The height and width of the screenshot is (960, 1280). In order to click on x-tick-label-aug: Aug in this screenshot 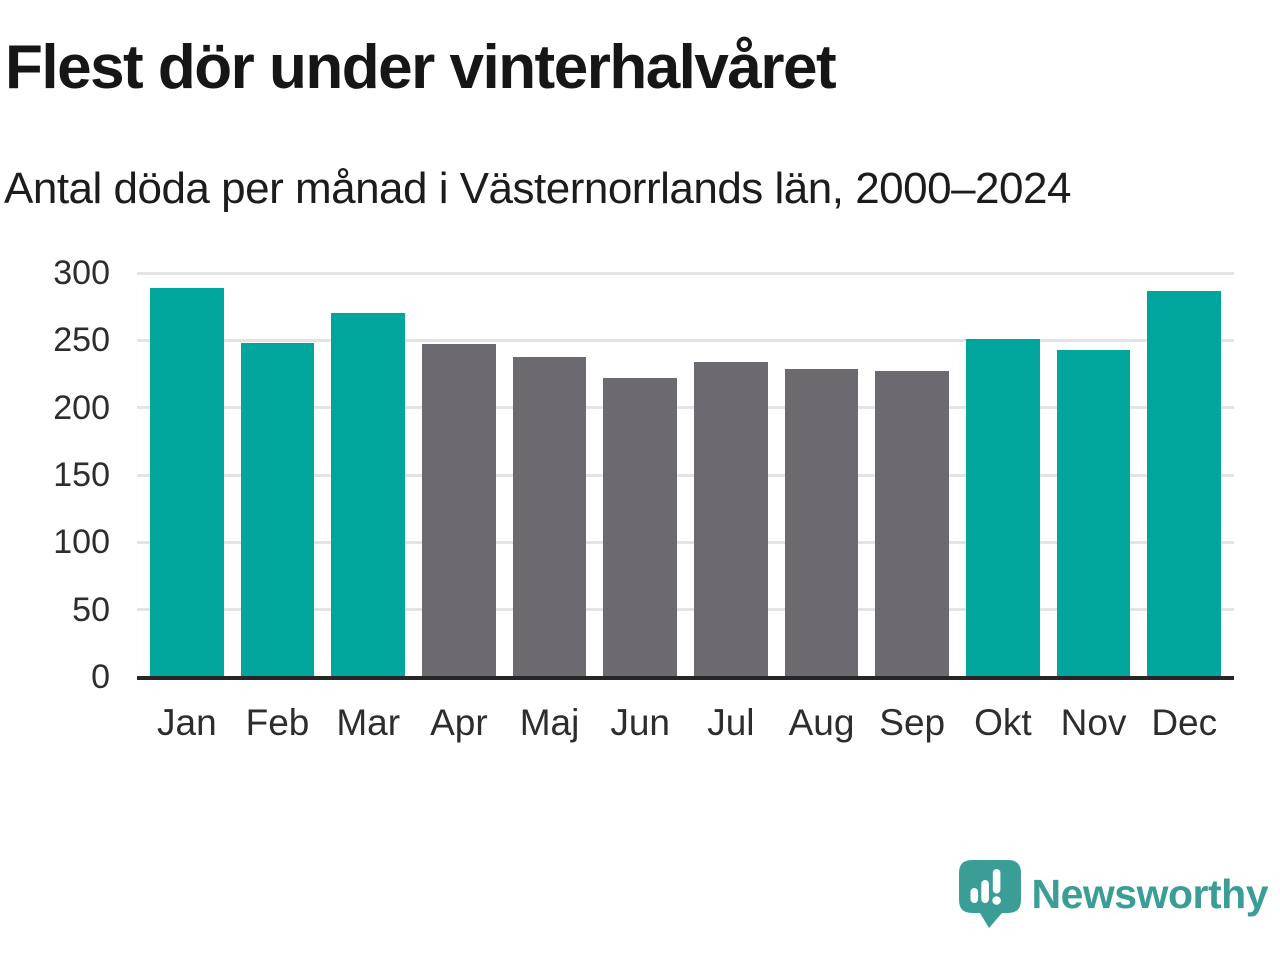, I will do `click(821, 722)`.